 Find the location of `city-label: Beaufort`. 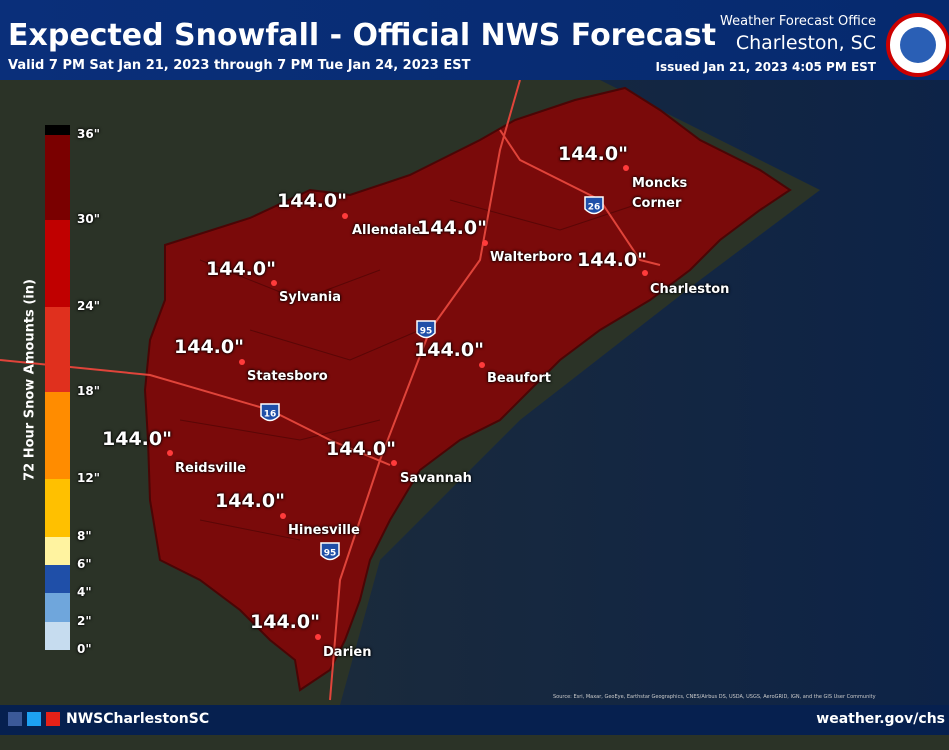

city-label: Beaufort is located at coordinates (519, 378).